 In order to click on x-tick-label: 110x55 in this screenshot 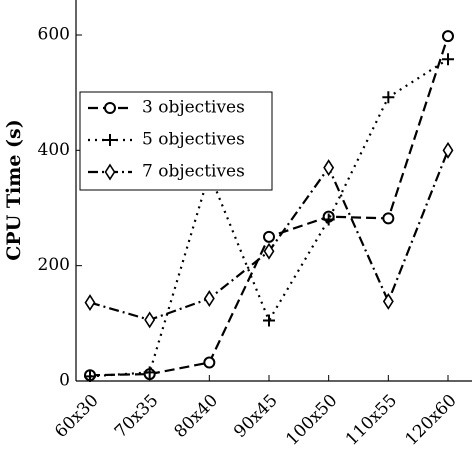, I will do `click(371, 420)`.